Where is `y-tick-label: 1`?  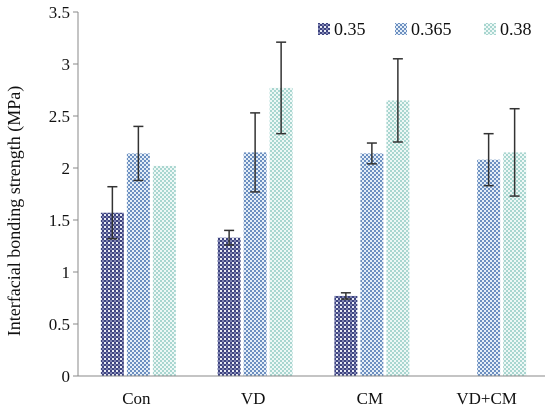
y-tick-label: 1 is located at coordinates (66, 272).